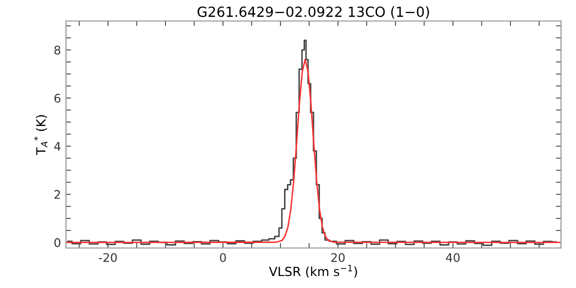 The height and width of the screenshot is (288, 576). Describe the element at coordinates (41, 135) in the screenshot. I see `y-axis-title: T$_{A}$$^{*}$ (K)` at that location.